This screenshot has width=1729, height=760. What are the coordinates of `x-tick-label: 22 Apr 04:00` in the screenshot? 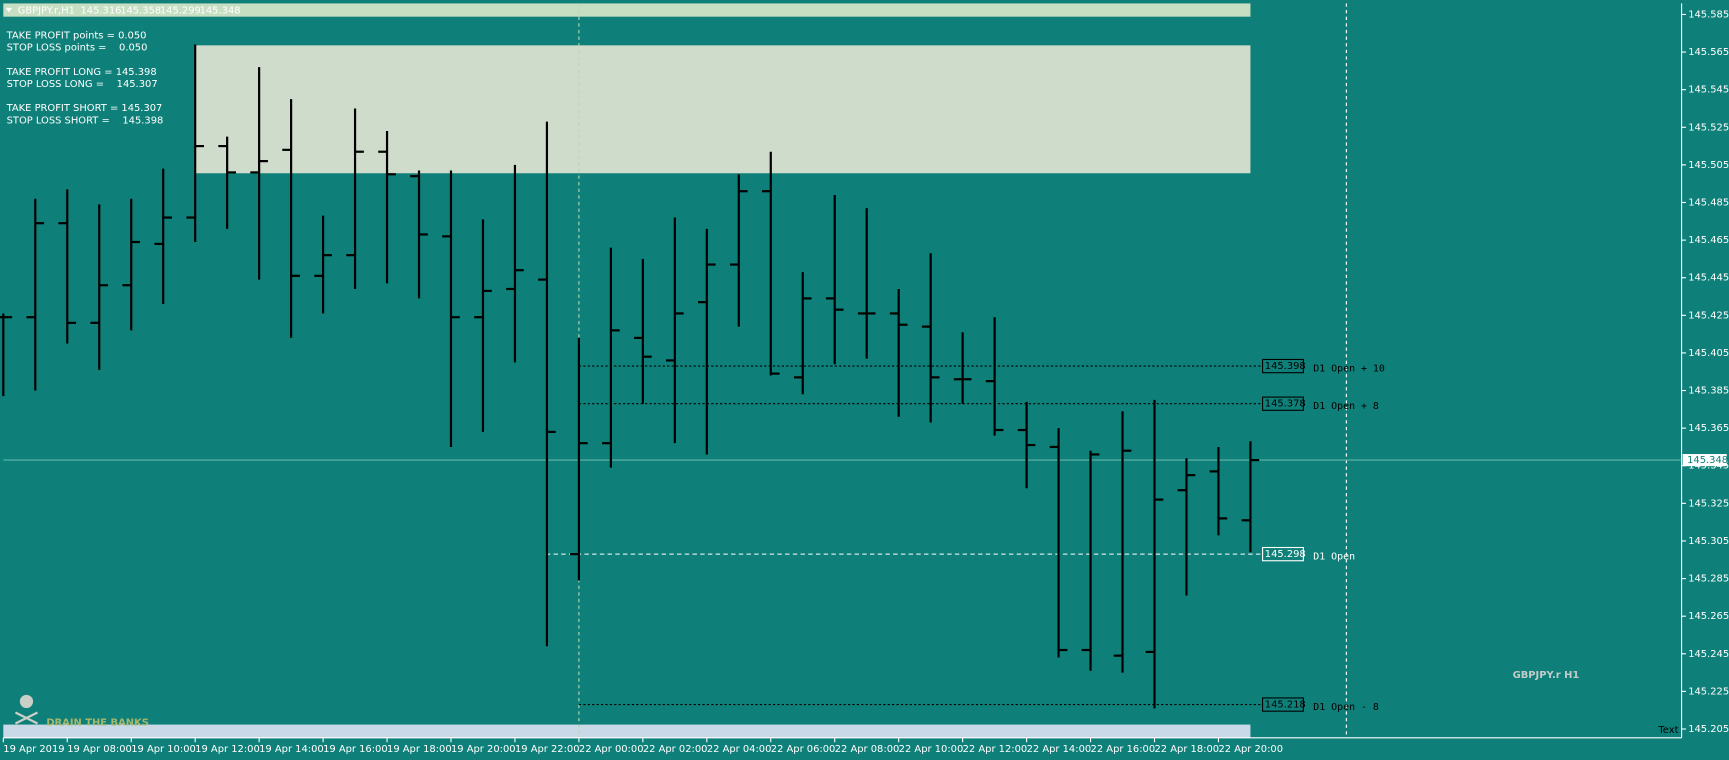 It's located at (739, 749).